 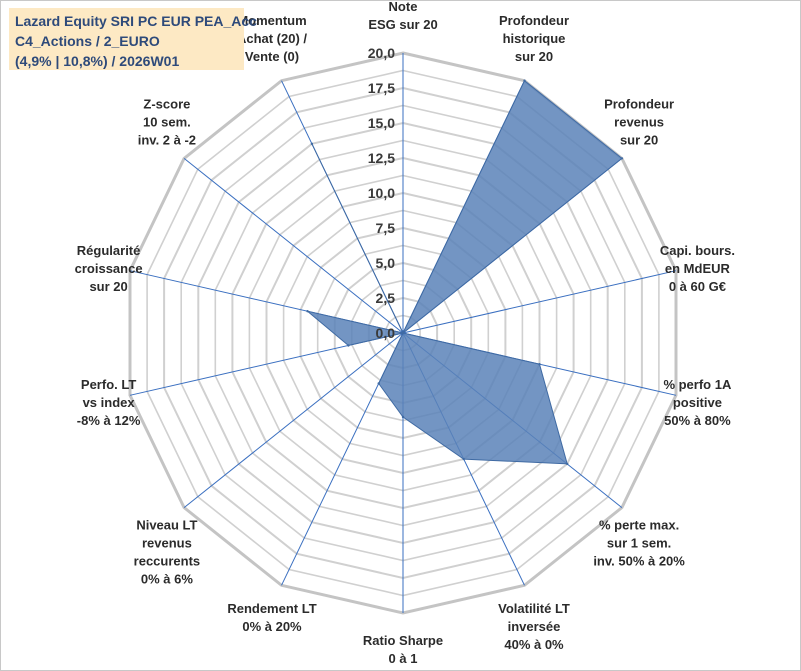 I want to click on category-label-line: Volatilité LT, so click(x=534, y=608).